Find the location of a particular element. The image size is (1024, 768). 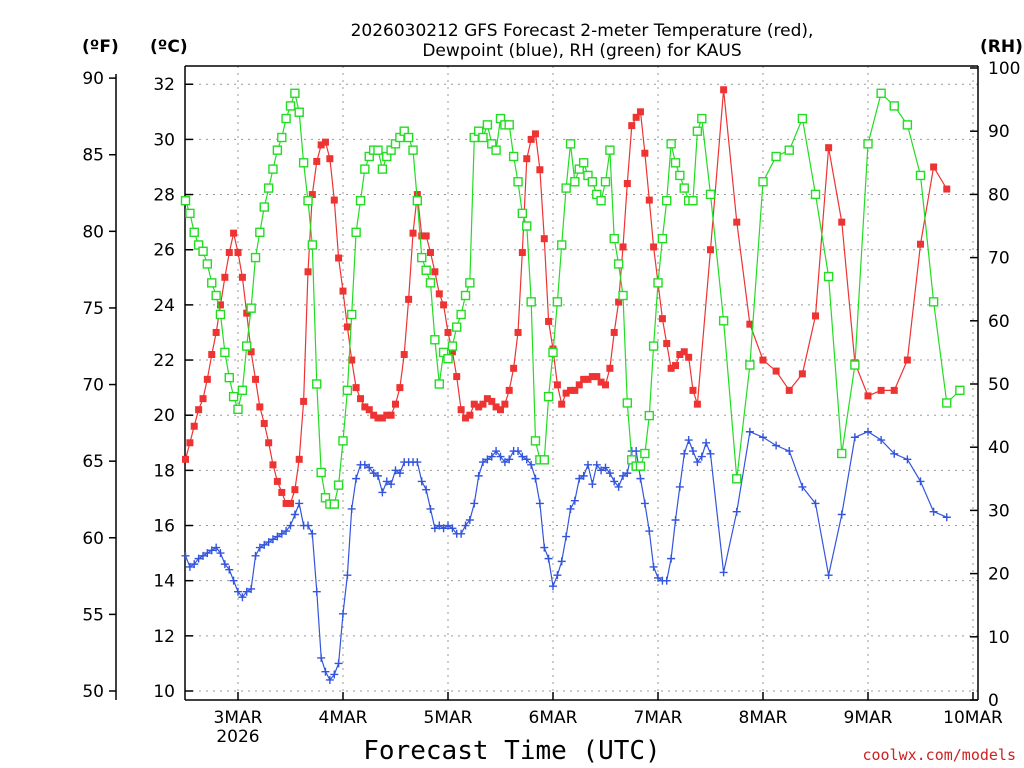

x-tick-year-label: 2026 is located at coordinates (237, 737).